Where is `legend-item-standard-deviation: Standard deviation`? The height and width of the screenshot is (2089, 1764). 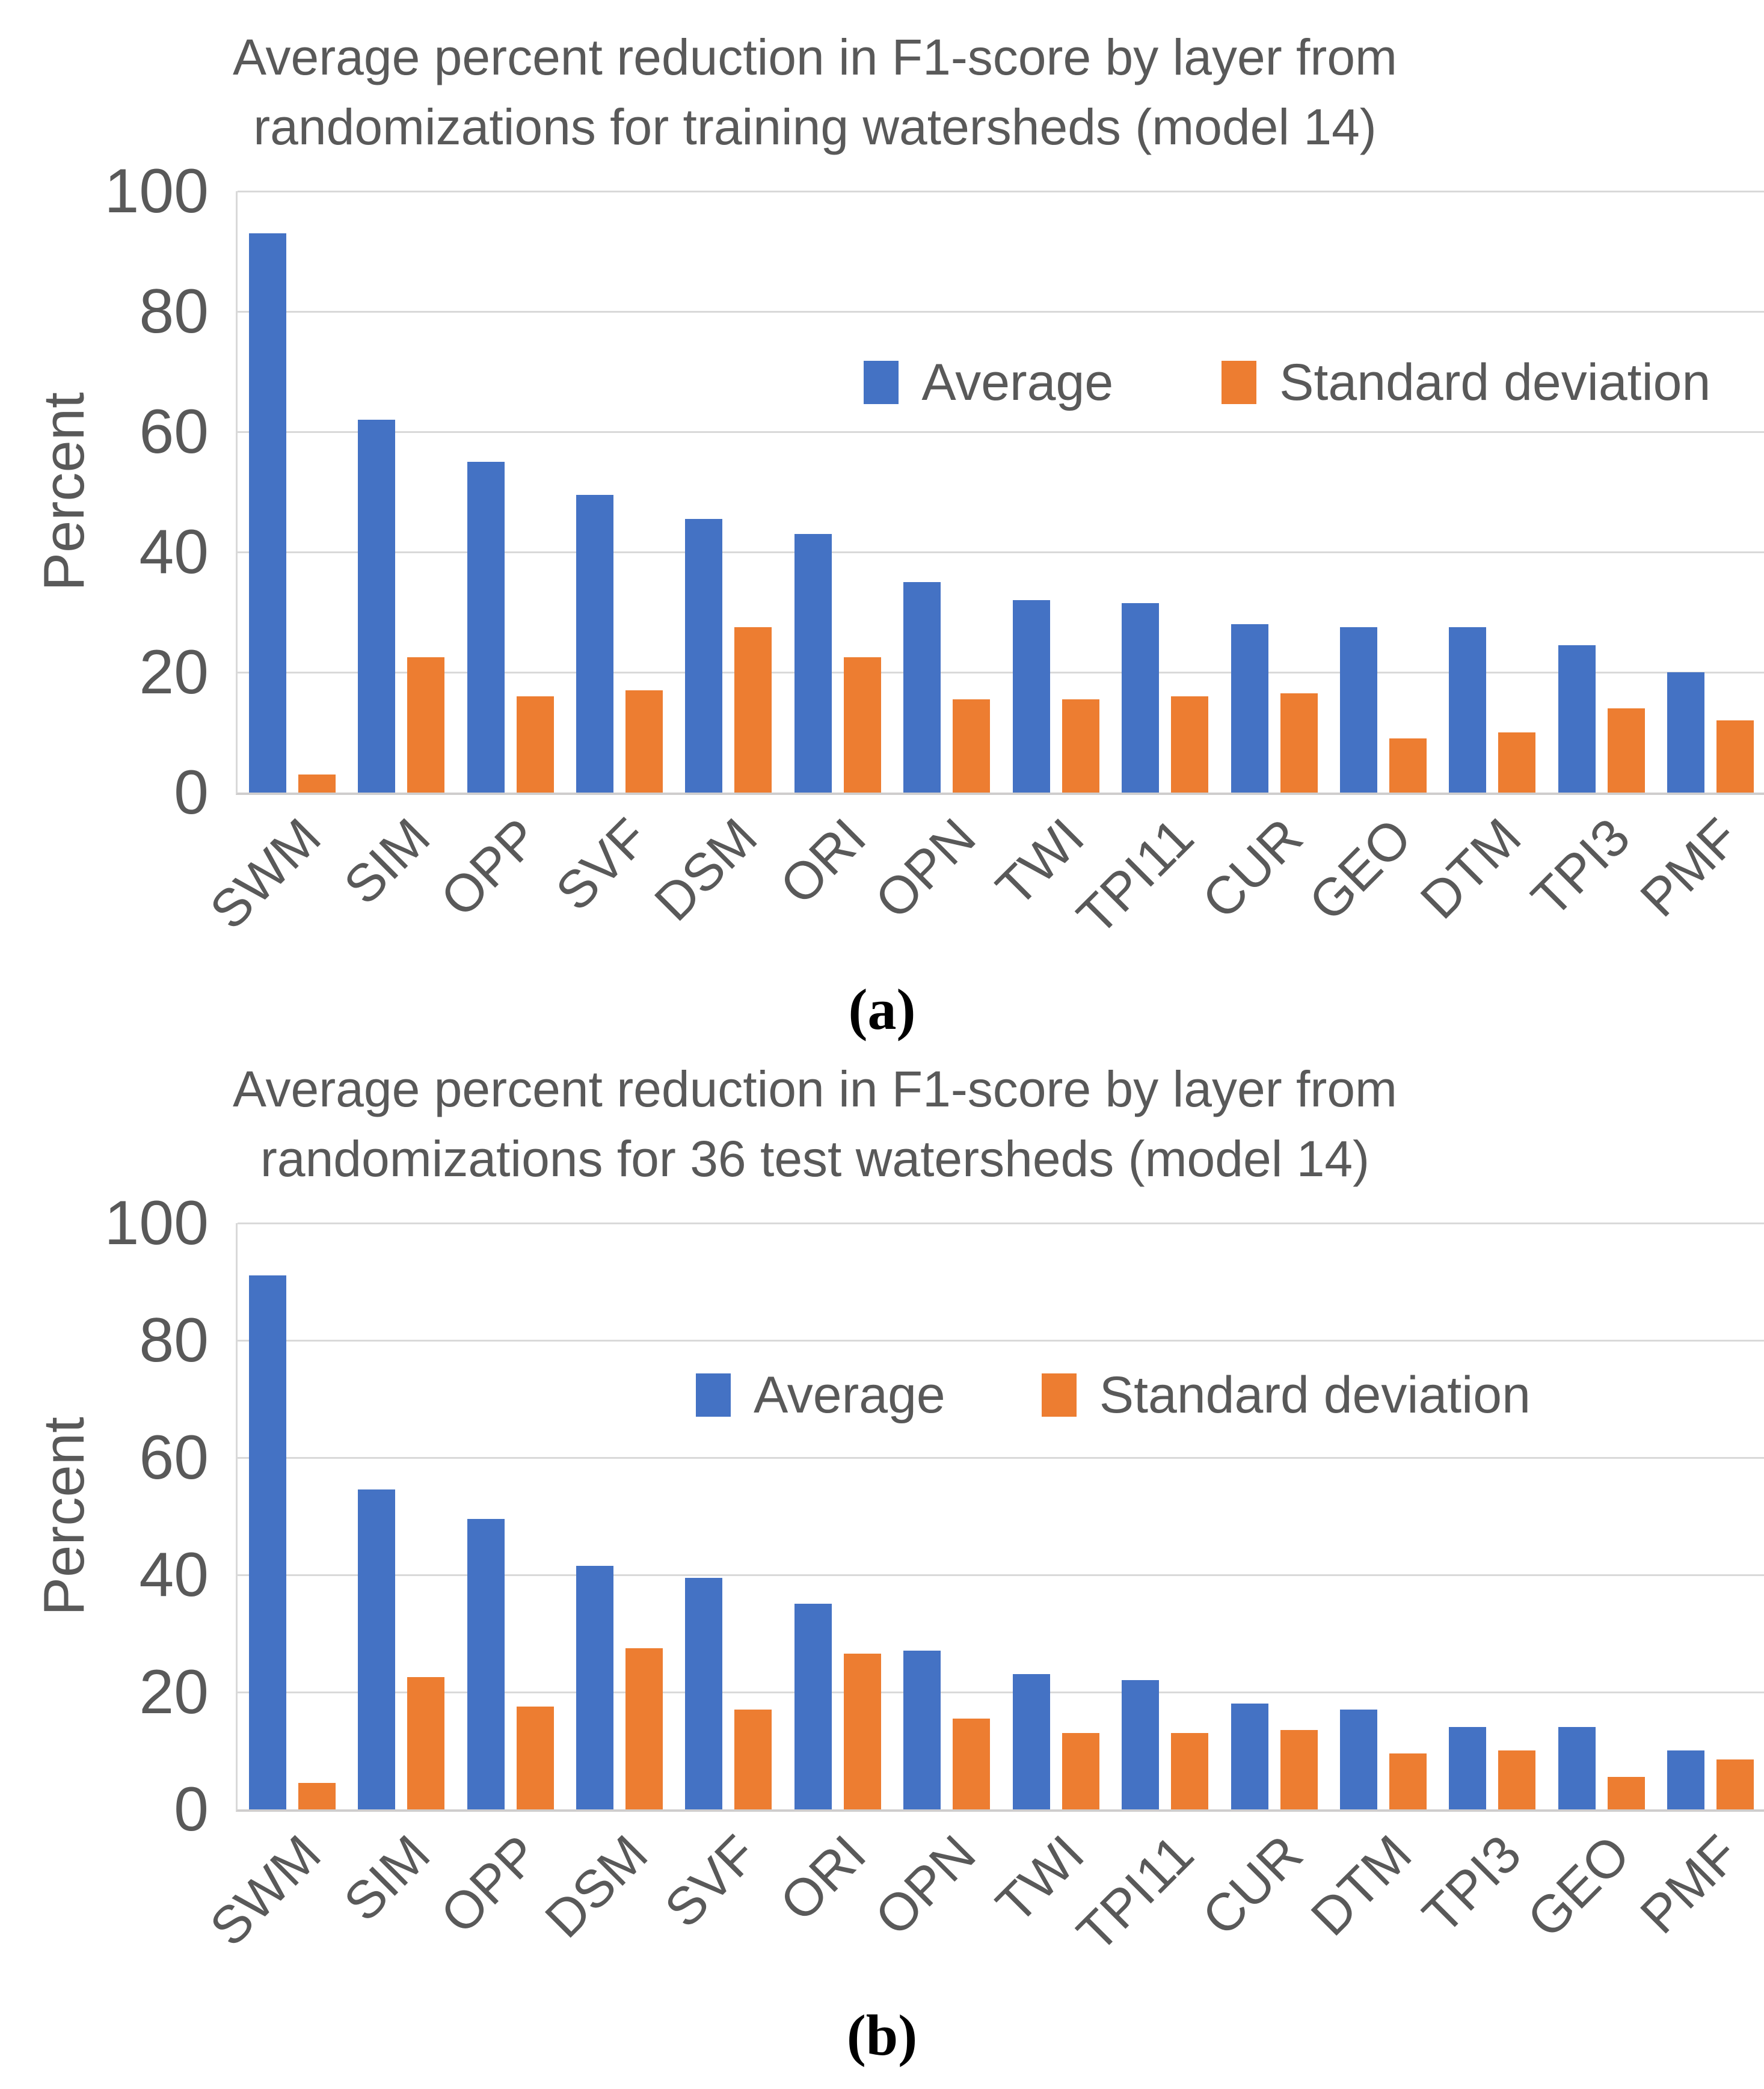
legend-item-standard-deviation: Standard deviation is located at coordinates (1286, 1395).